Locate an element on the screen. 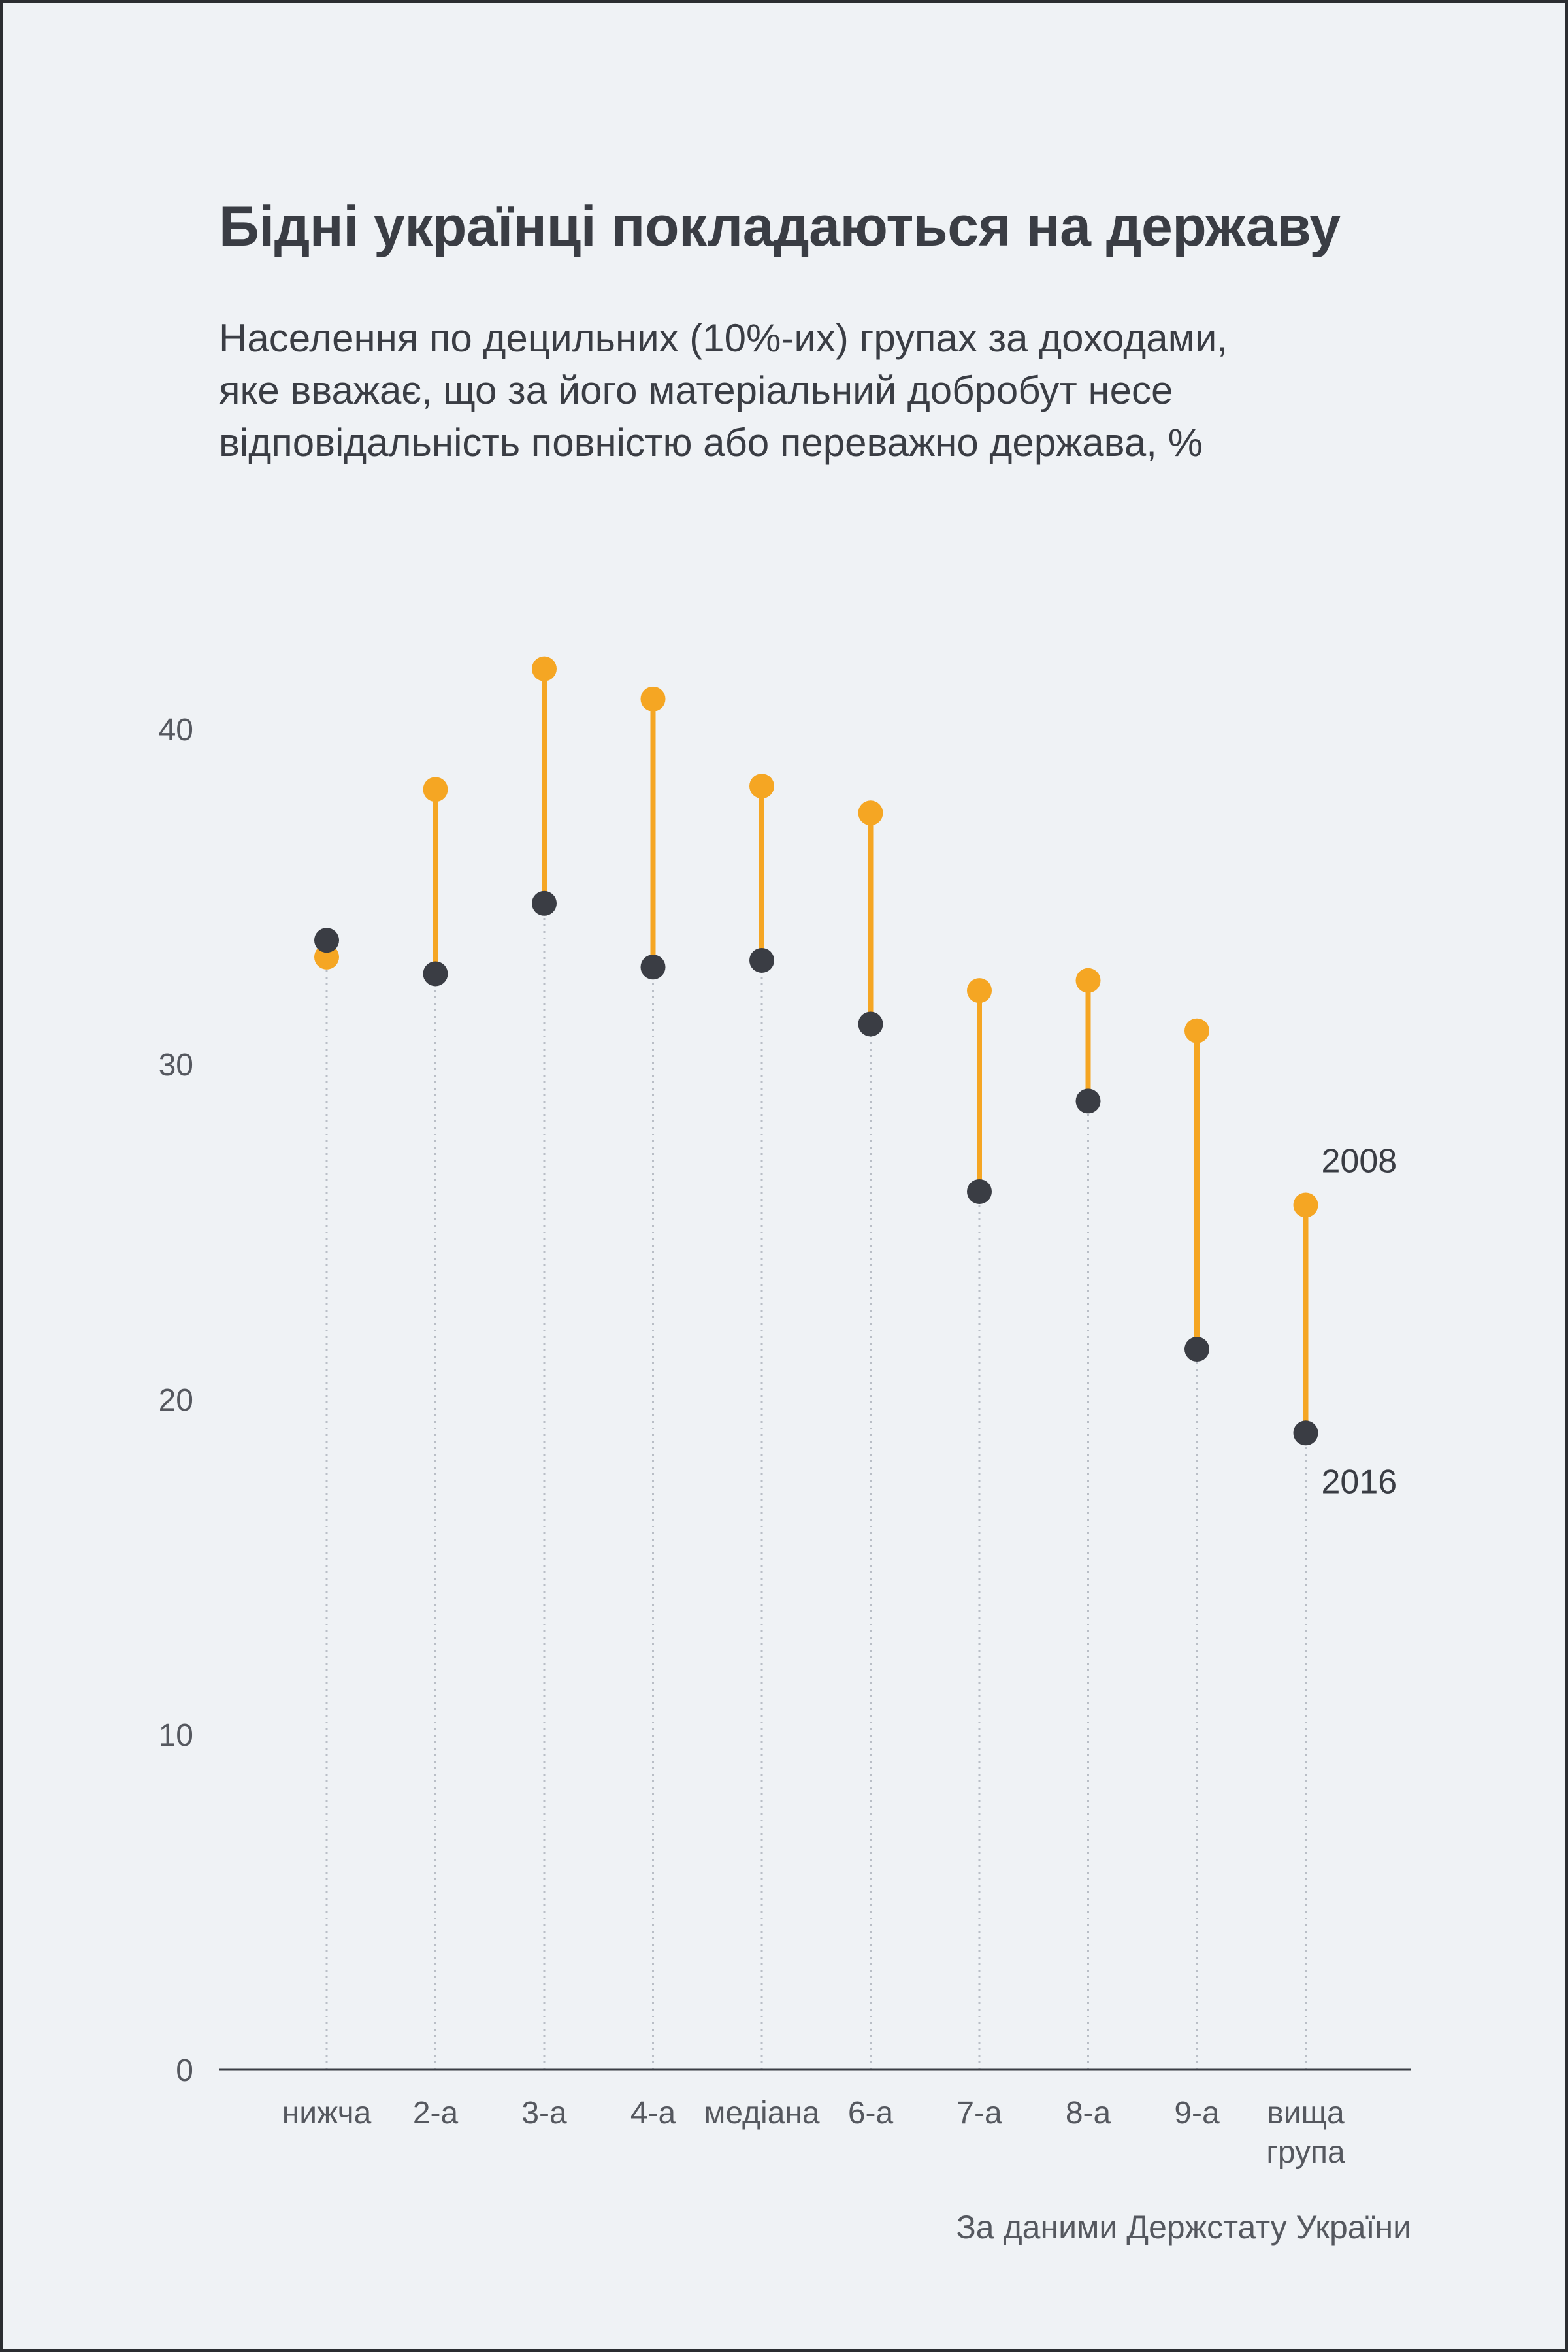 Image resolution: width=1568 pixels, height=2352 pixels. y-tick-label: 20 is located at coordinates (176, 1400).